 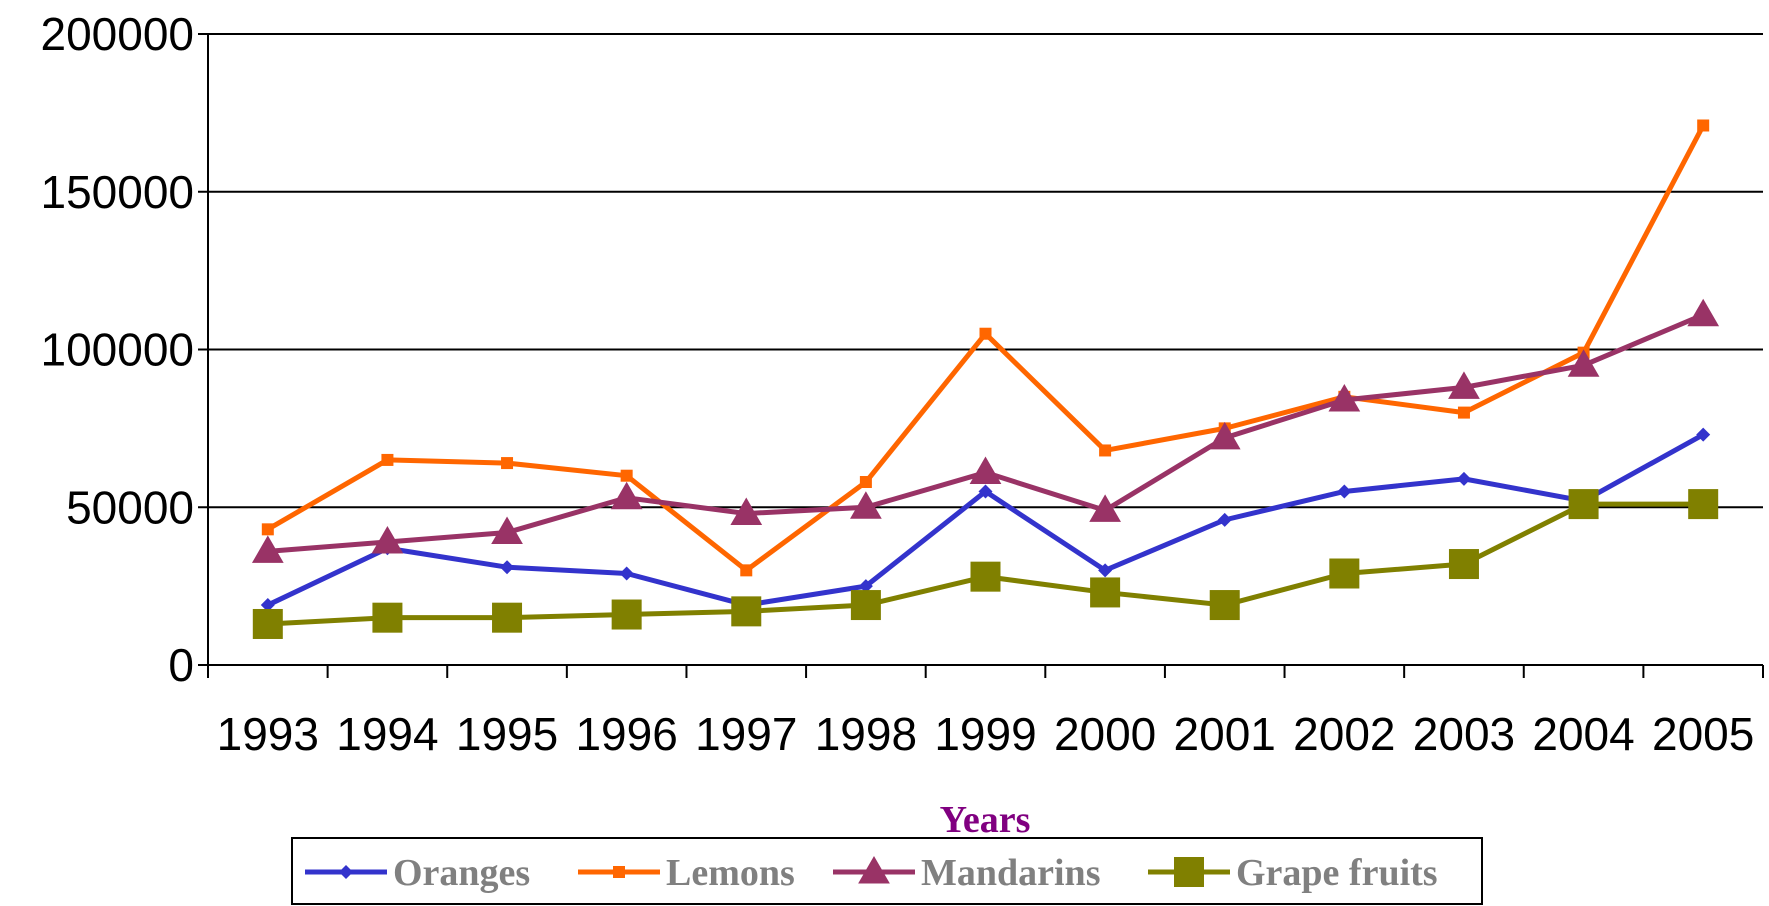 What do you see at coordinates (130, 507) in the screenshot?
I see `y-tick-label: 50000` at bounding box center [130, 507].